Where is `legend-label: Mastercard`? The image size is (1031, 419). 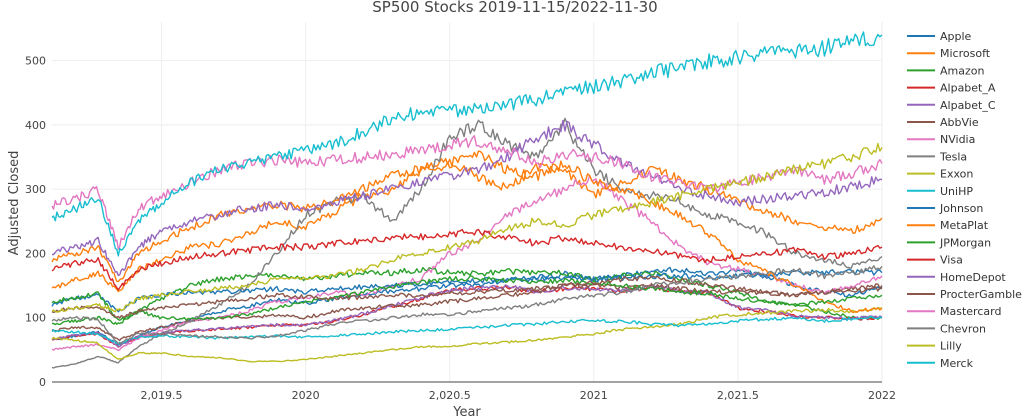 legend-label: Mastercard is located at coordinates (970, 311).